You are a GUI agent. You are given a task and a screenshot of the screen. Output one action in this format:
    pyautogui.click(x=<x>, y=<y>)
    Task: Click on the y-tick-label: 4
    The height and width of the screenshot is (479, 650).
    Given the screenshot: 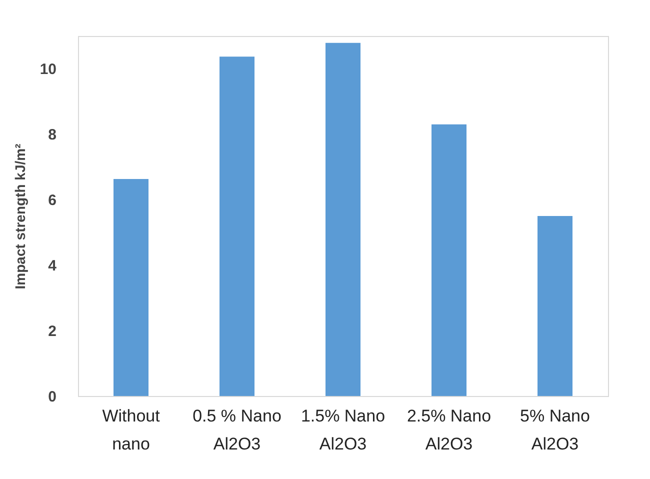 What is the action you would take?
    pyautogui.click(x=53, y=266)
    